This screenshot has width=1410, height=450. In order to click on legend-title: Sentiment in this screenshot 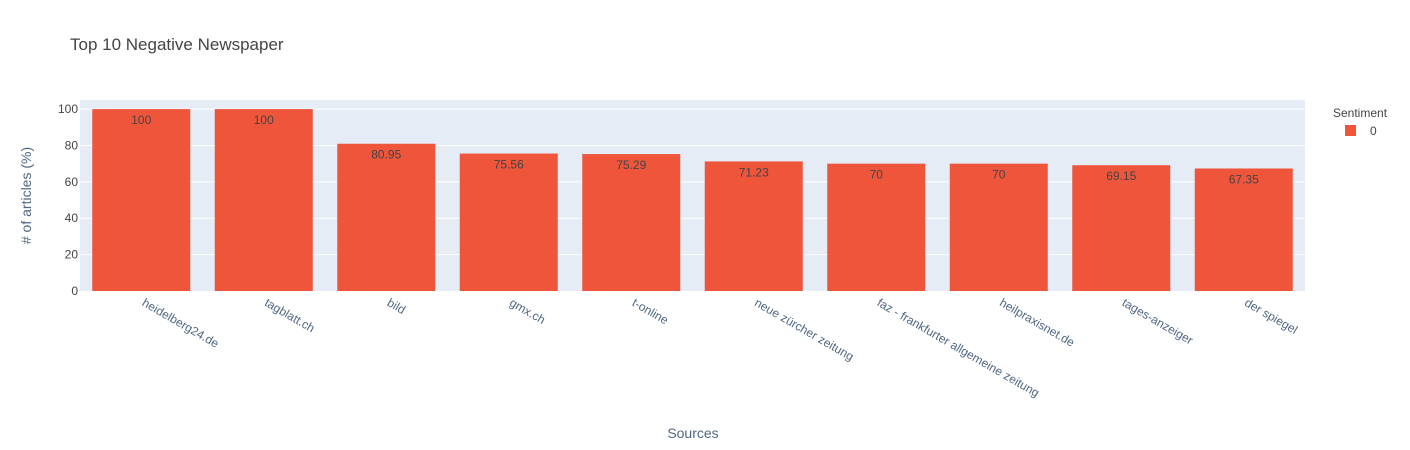, I will do `click(1360, 113)`.